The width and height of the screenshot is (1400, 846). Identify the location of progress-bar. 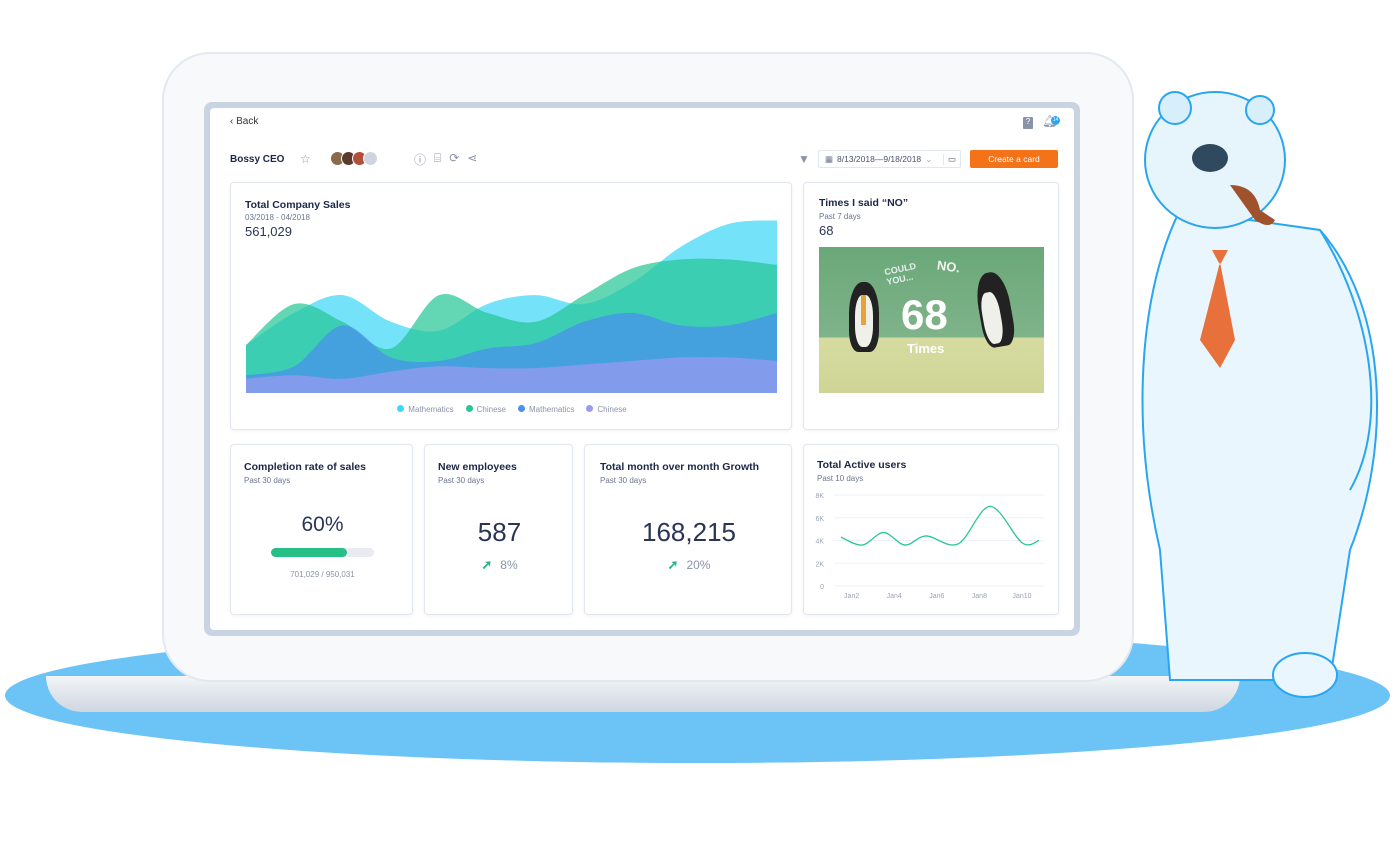
(322, 552).